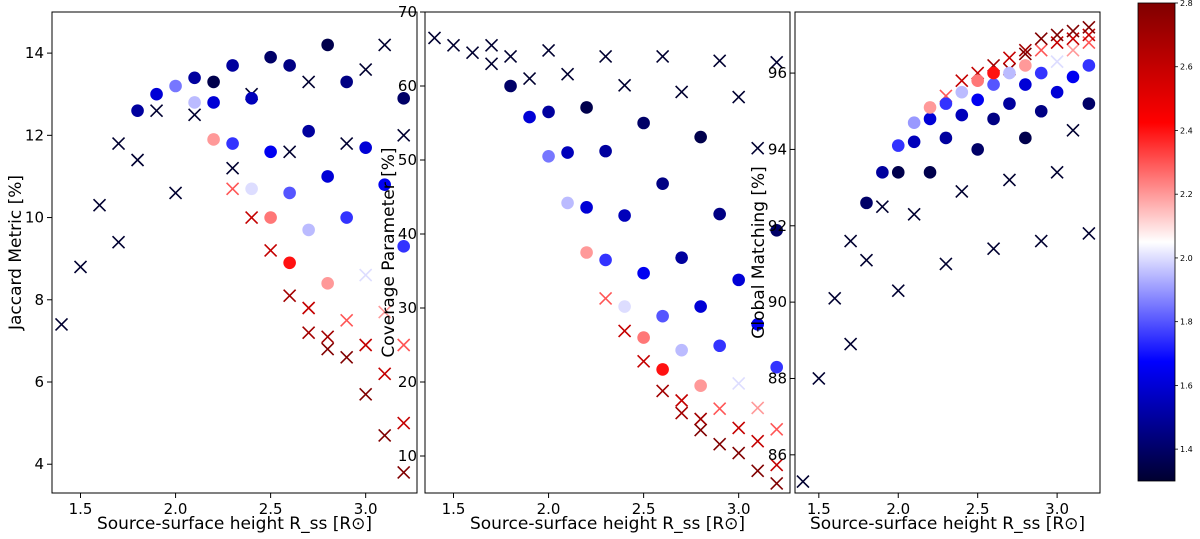  What do you see at coordinates (407, 86) in the screenshot?
I see `y-tick-label: 60` at bounding box center [407, 86].